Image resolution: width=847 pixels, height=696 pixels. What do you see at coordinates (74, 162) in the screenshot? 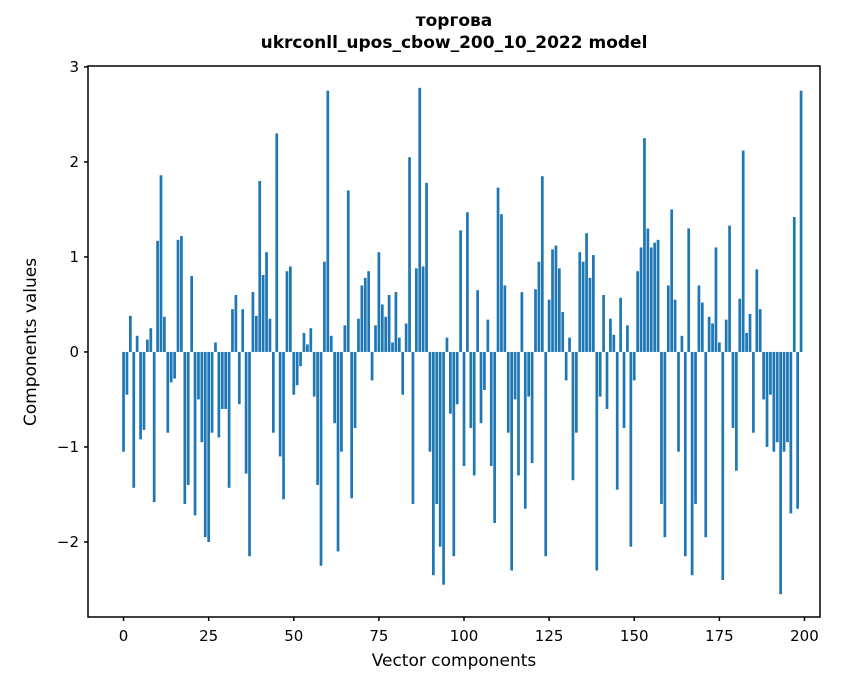
I see `svg-text: 2` at bounding box center [74, 162].